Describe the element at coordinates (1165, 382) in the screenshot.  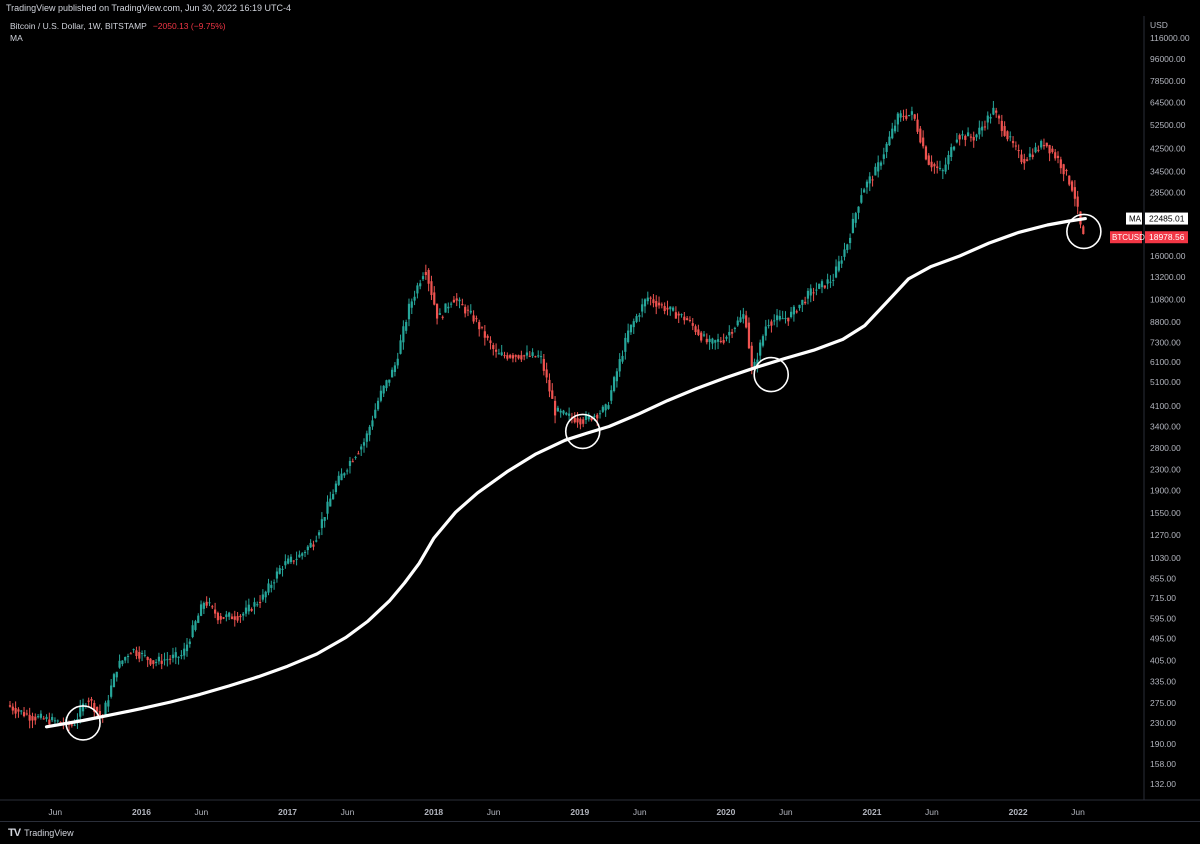
I see `y-tick-label: 5100.00` at that location.